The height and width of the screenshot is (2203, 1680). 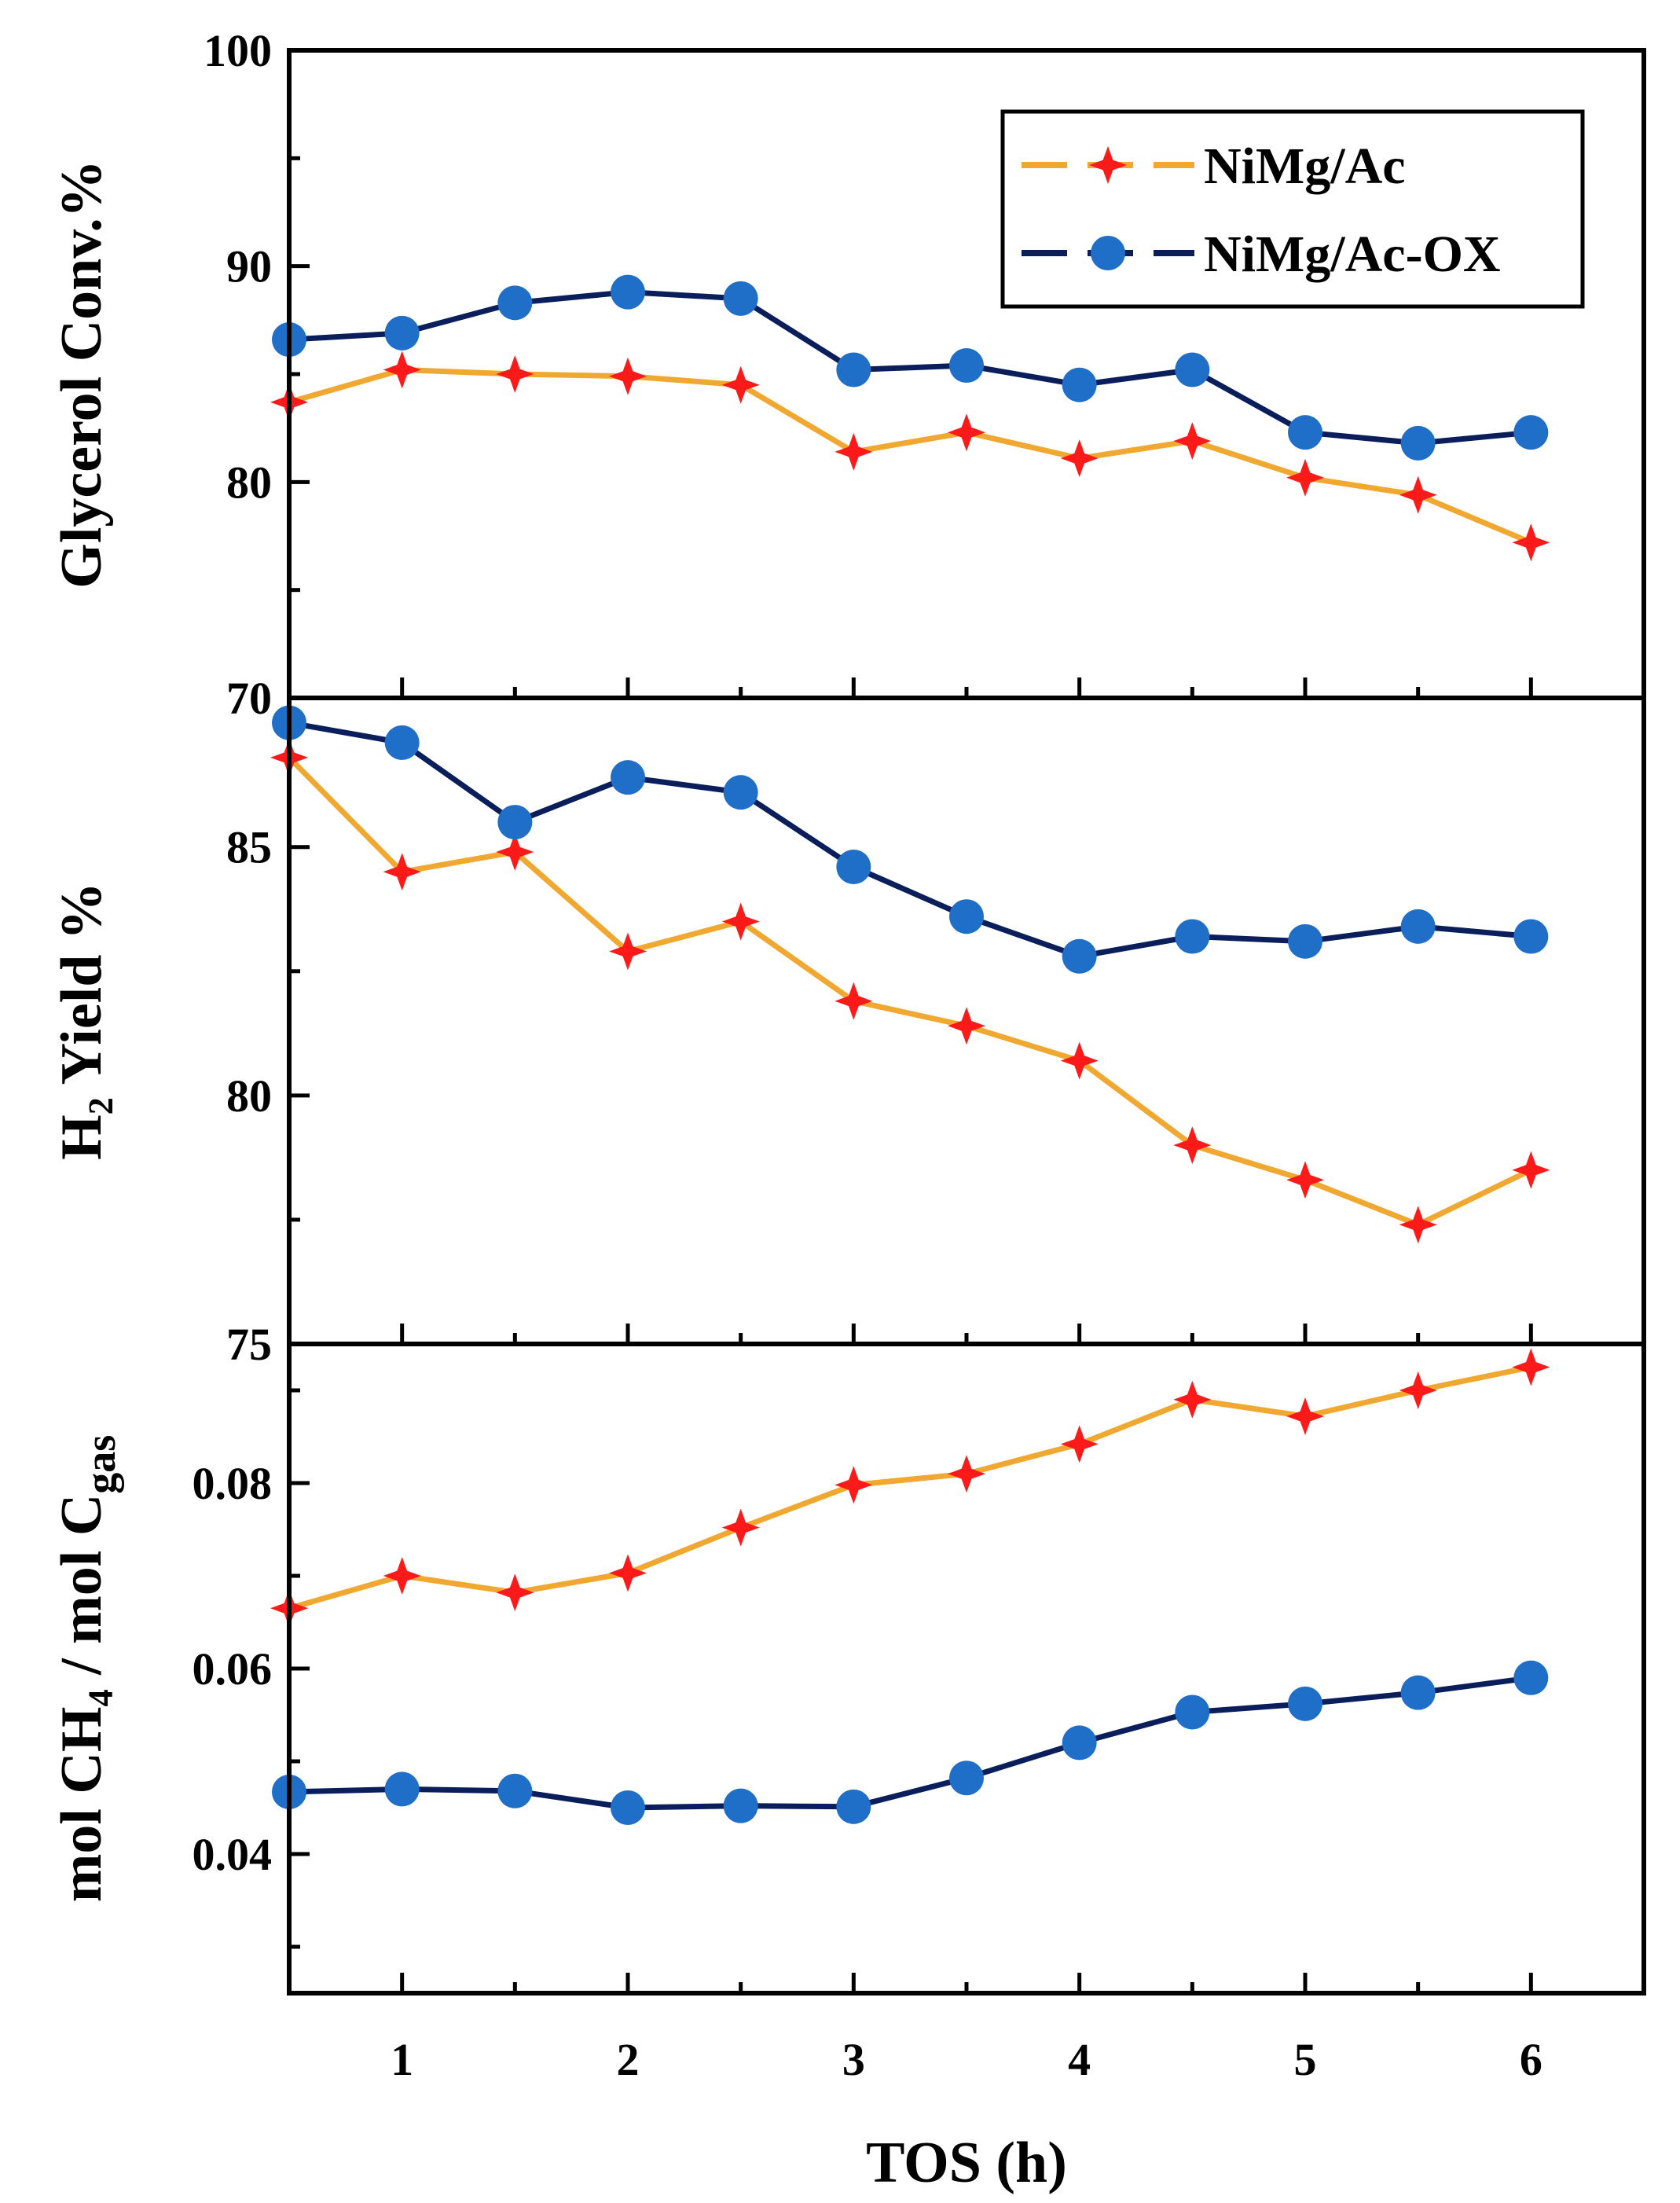 I want to click on y-axis-title: mol CH₄ / mol Cgas, so click(x=87, y=1669).